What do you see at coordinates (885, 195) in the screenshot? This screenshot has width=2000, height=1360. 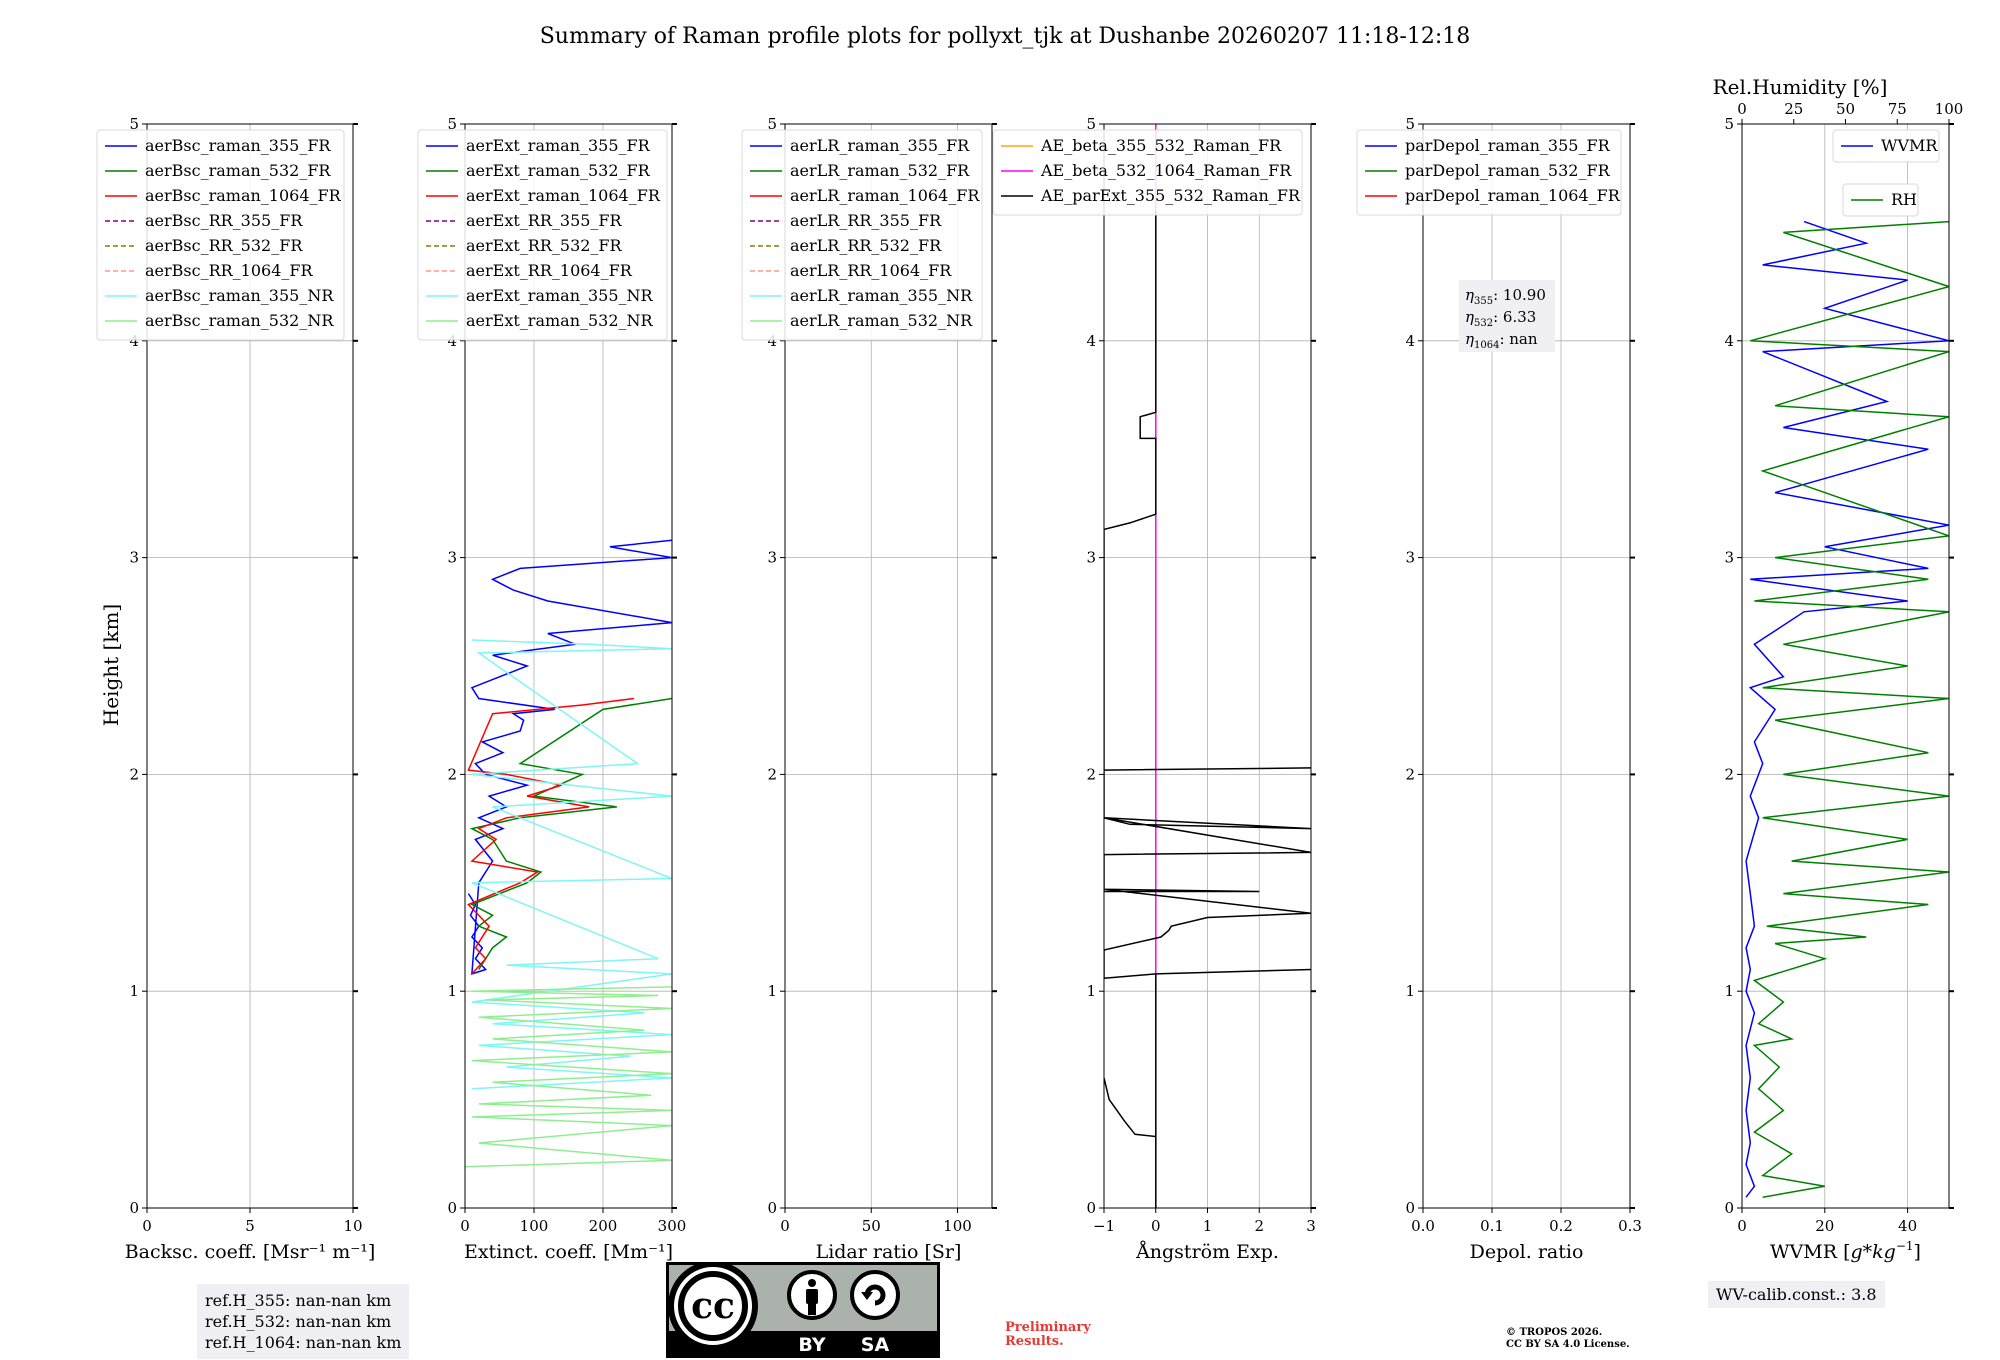 I see `legend-entry: aerLR_raman_1064_FR` at bounding box center [885, 195].